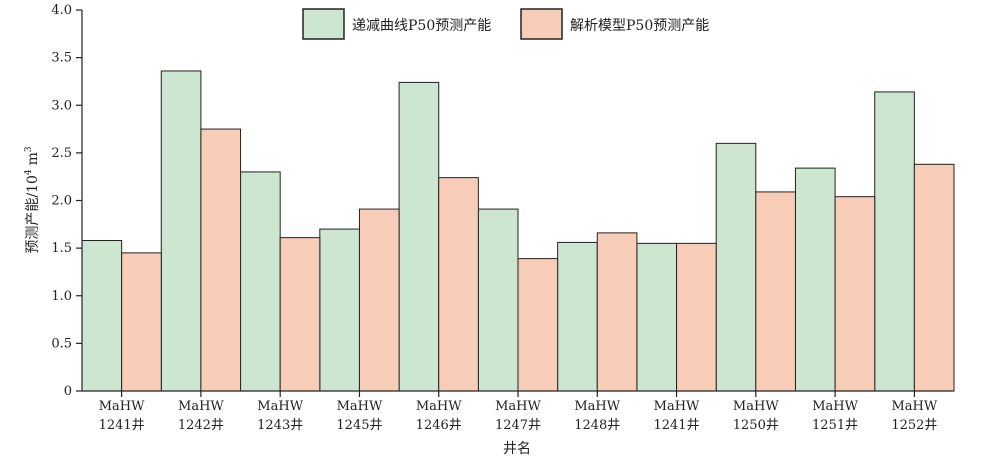 The width and height of the screenshot is (1000, 461). Describe the element at coordinates (518, 425) in the screenshot. I see `x-category-label-line2: 1247井` at that location.